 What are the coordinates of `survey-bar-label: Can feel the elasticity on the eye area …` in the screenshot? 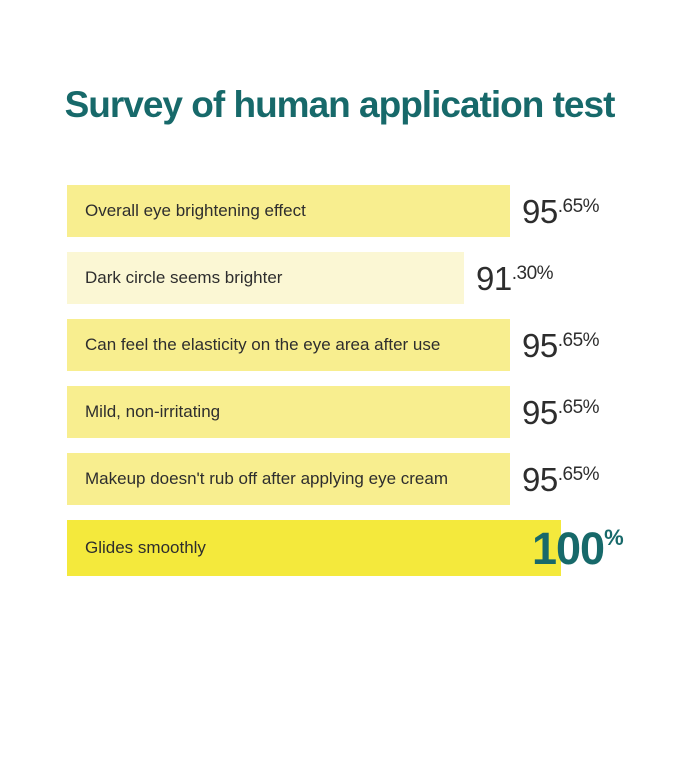 It's located at (263, 345).